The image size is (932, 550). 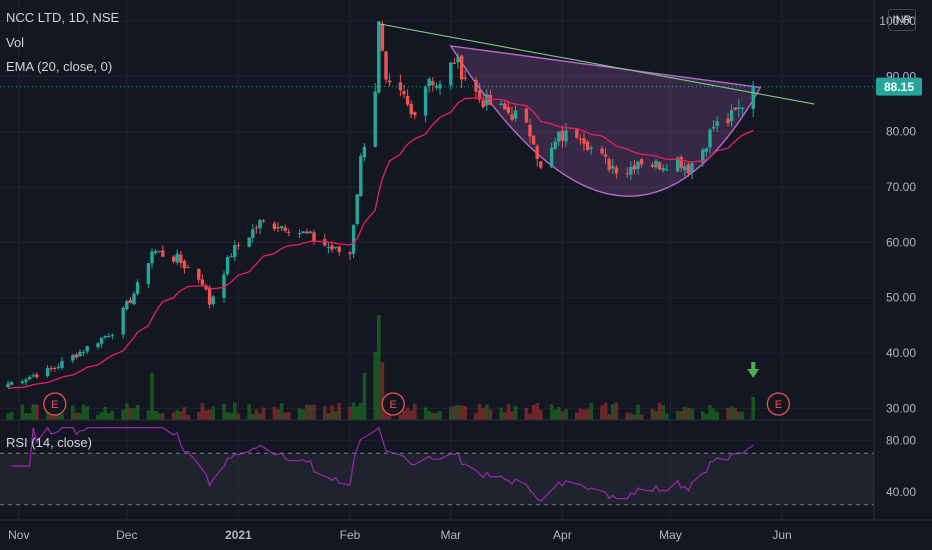 What do you see at coordinates (437, 466) in the screenshot?
I see `rsi-pane` at bounding box center [437, 466].